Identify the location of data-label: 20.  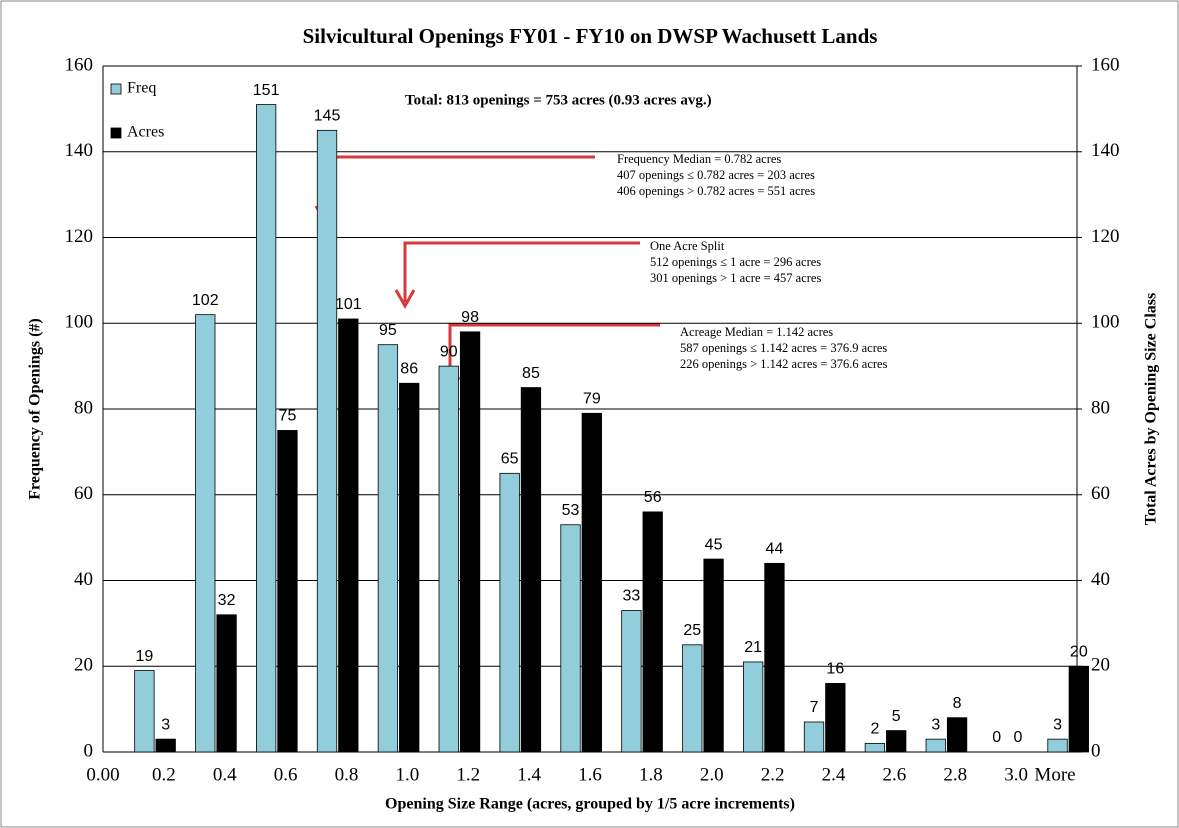
(1079, 651).